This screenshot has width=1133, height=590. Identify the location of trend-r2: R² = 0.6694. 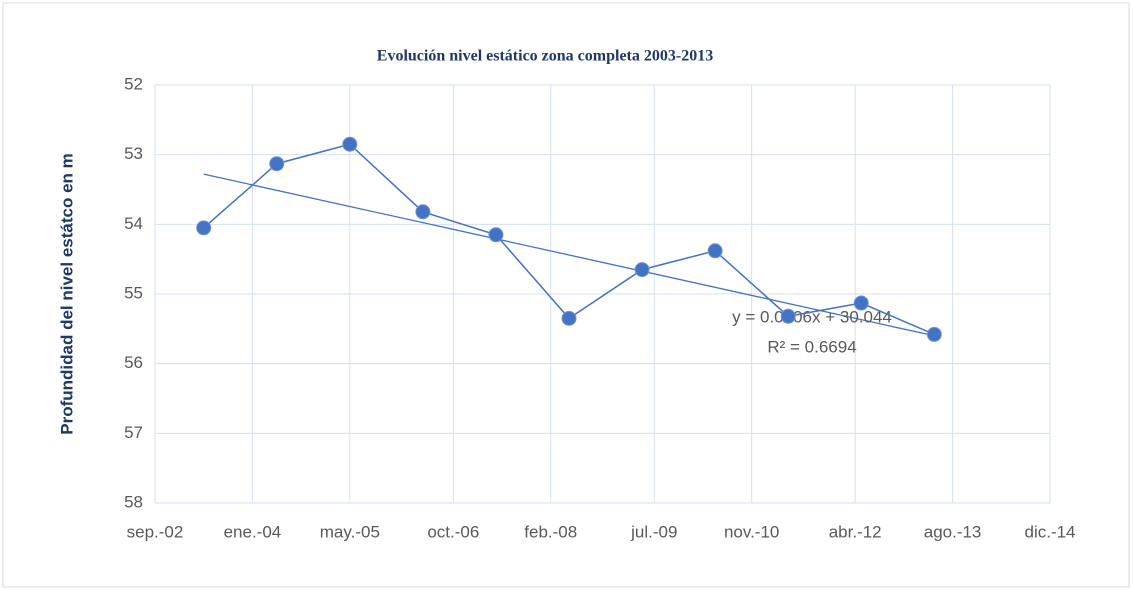
(811, 346).